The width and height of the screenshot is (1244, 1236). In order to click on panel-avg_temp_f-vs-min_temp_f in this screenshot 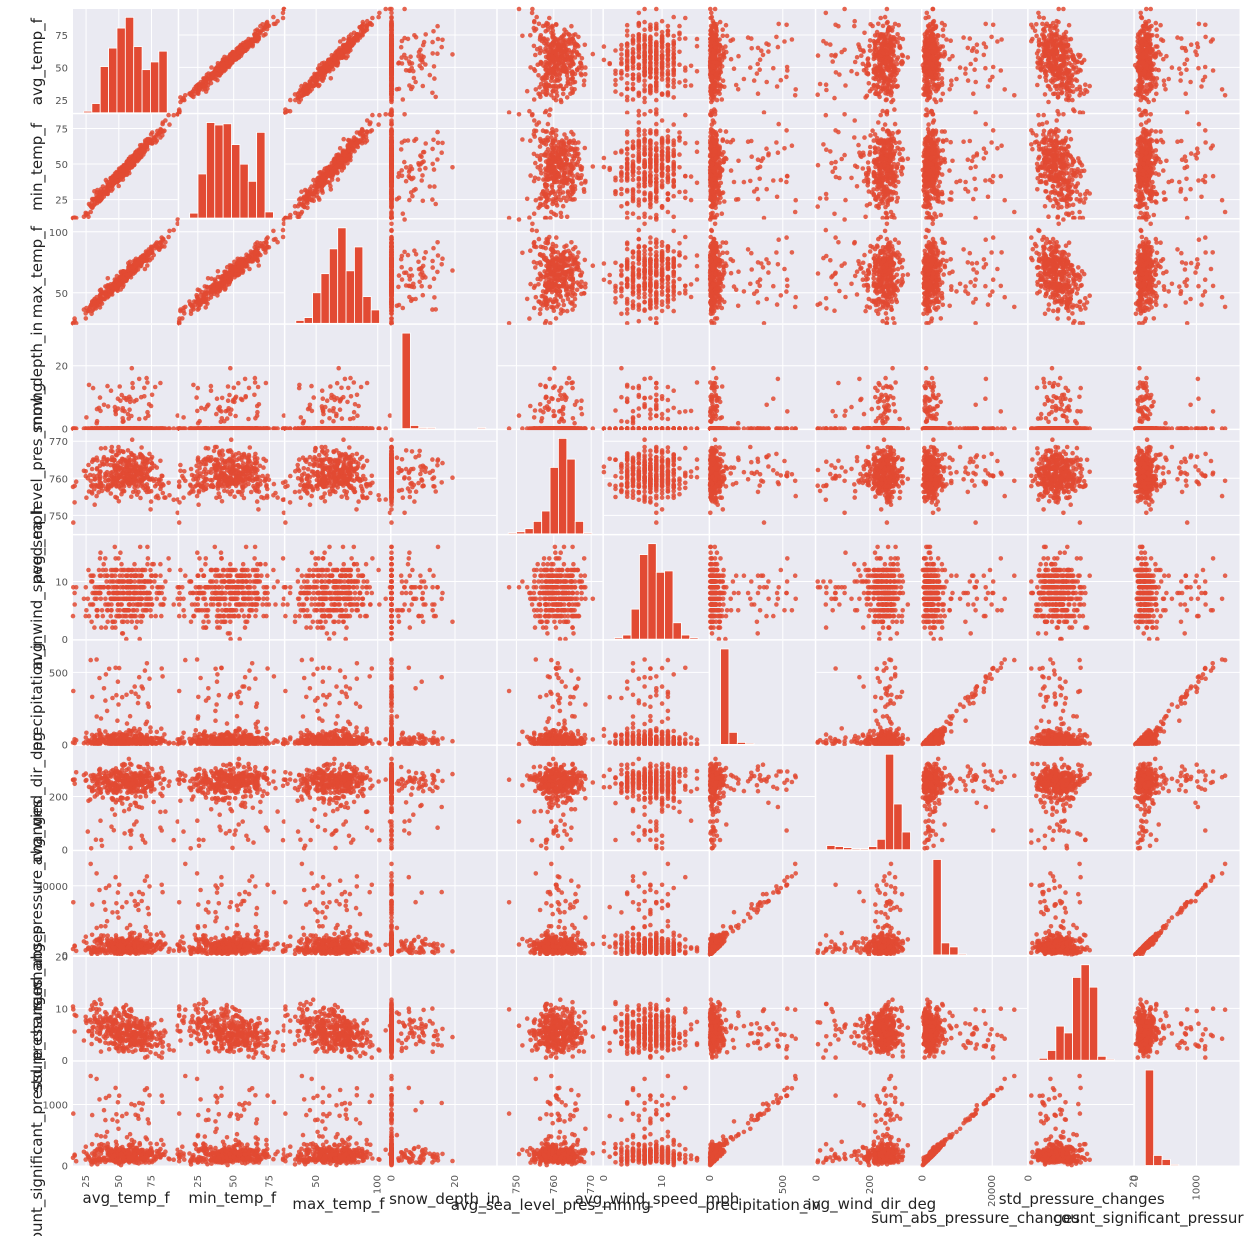, I will do `click(231, 61)`.